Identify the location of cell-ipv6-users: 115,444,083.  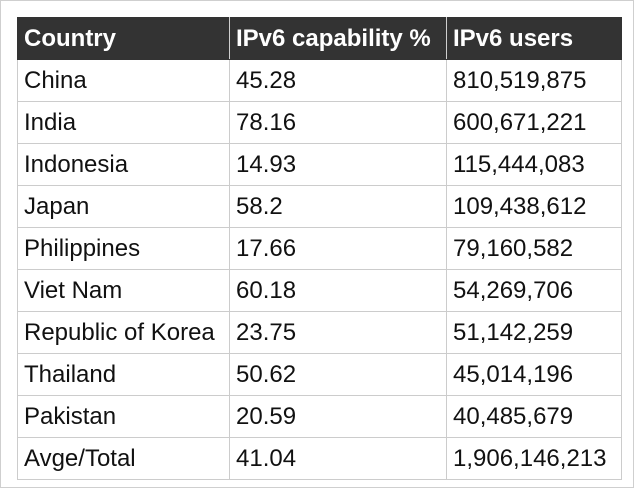
(534, 164).